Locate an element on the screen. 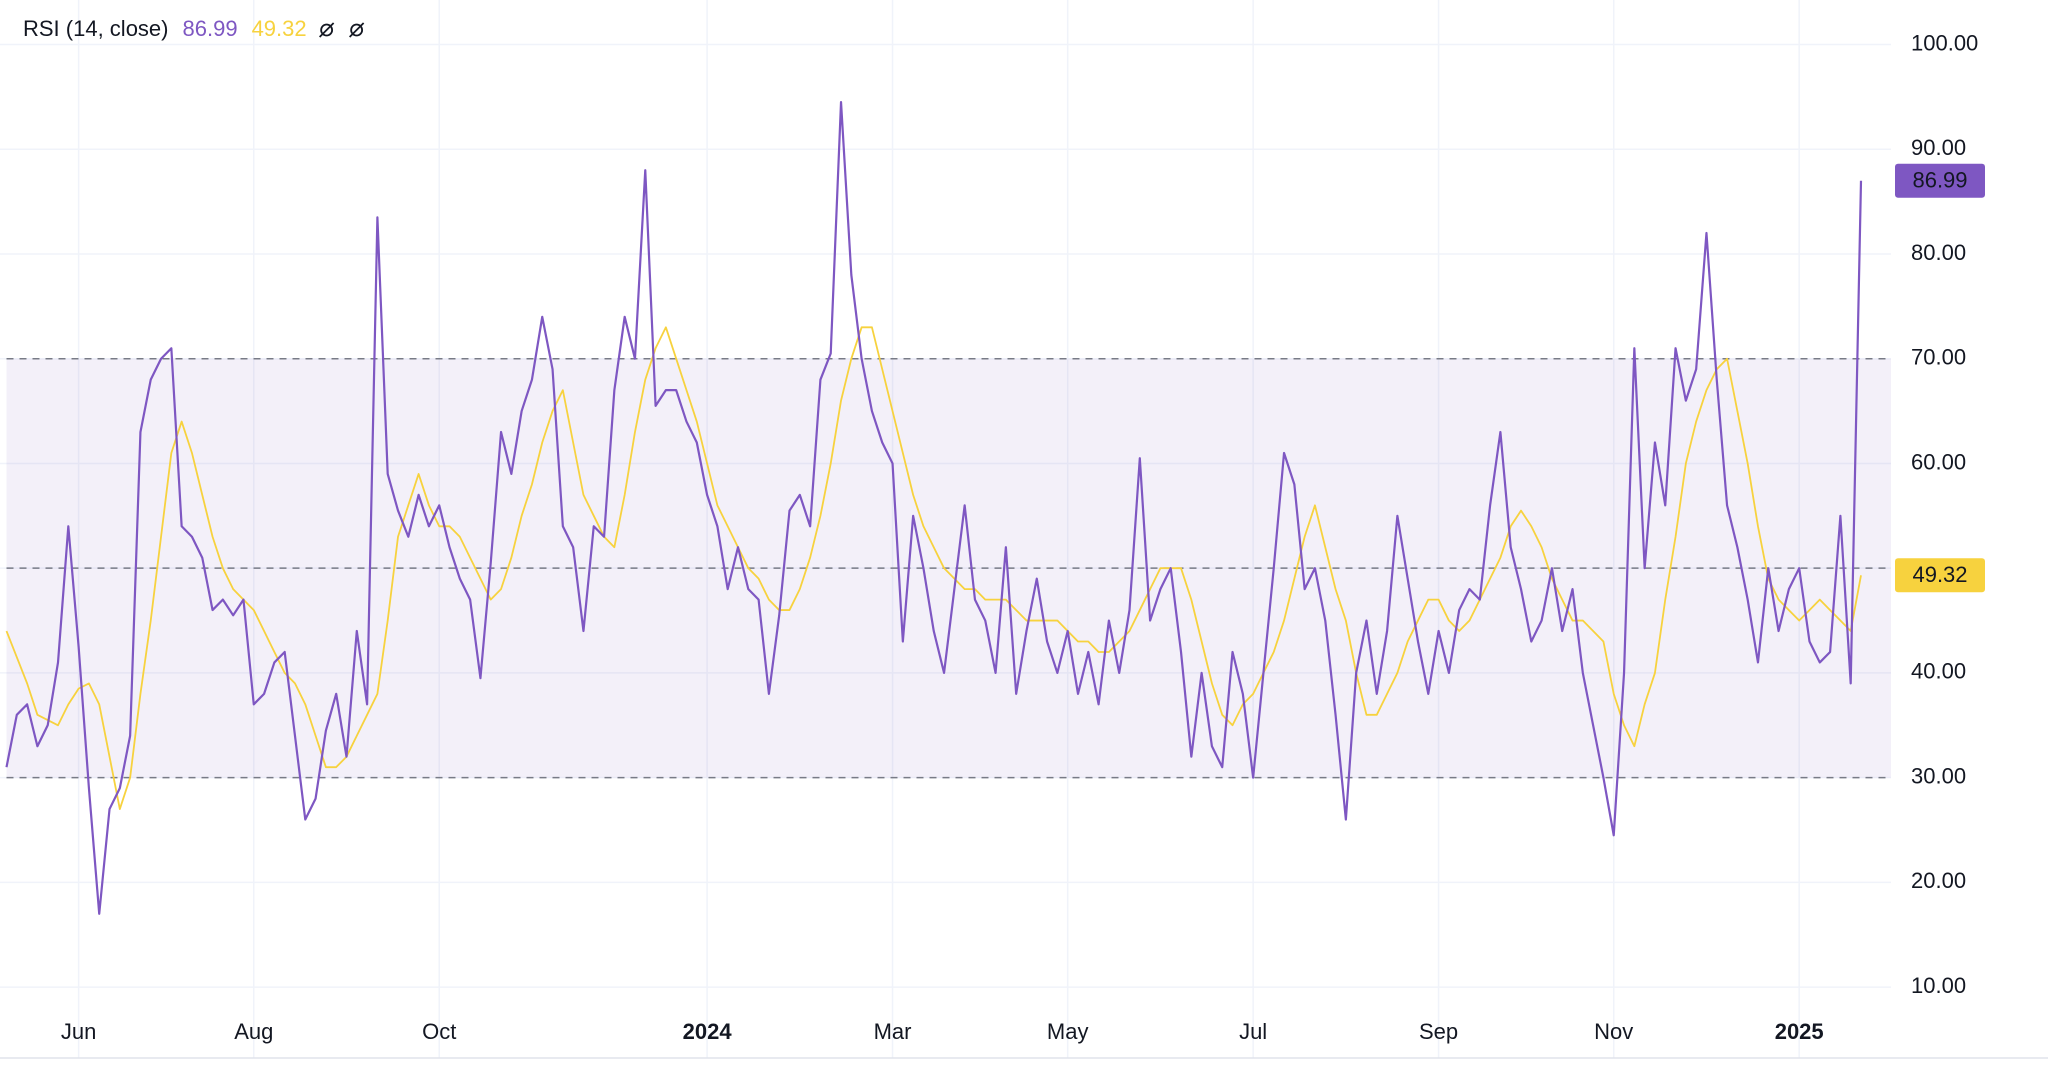  y-tick-label: 80.00 is located at coordinates (1938, 252).